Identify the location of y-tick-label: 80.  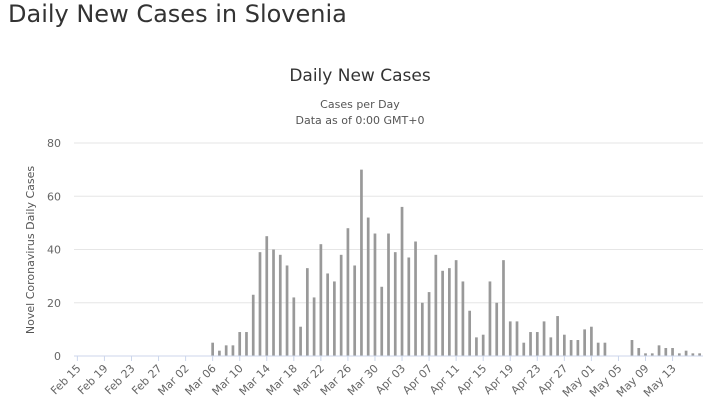
(54, 143).